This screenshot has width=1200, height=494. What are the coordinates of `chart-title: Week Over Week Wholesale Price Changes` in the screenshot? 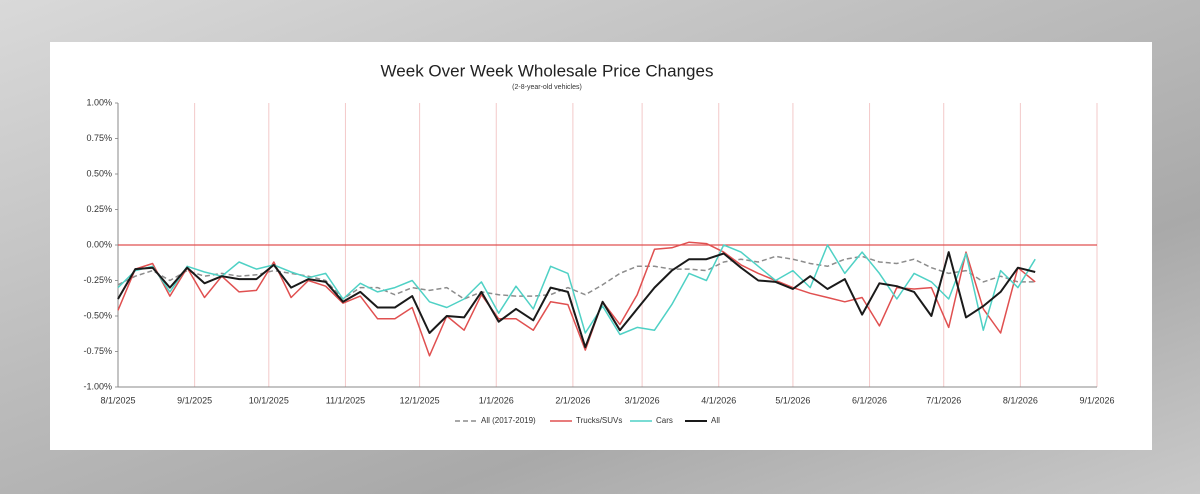 It's located at (547, 70).